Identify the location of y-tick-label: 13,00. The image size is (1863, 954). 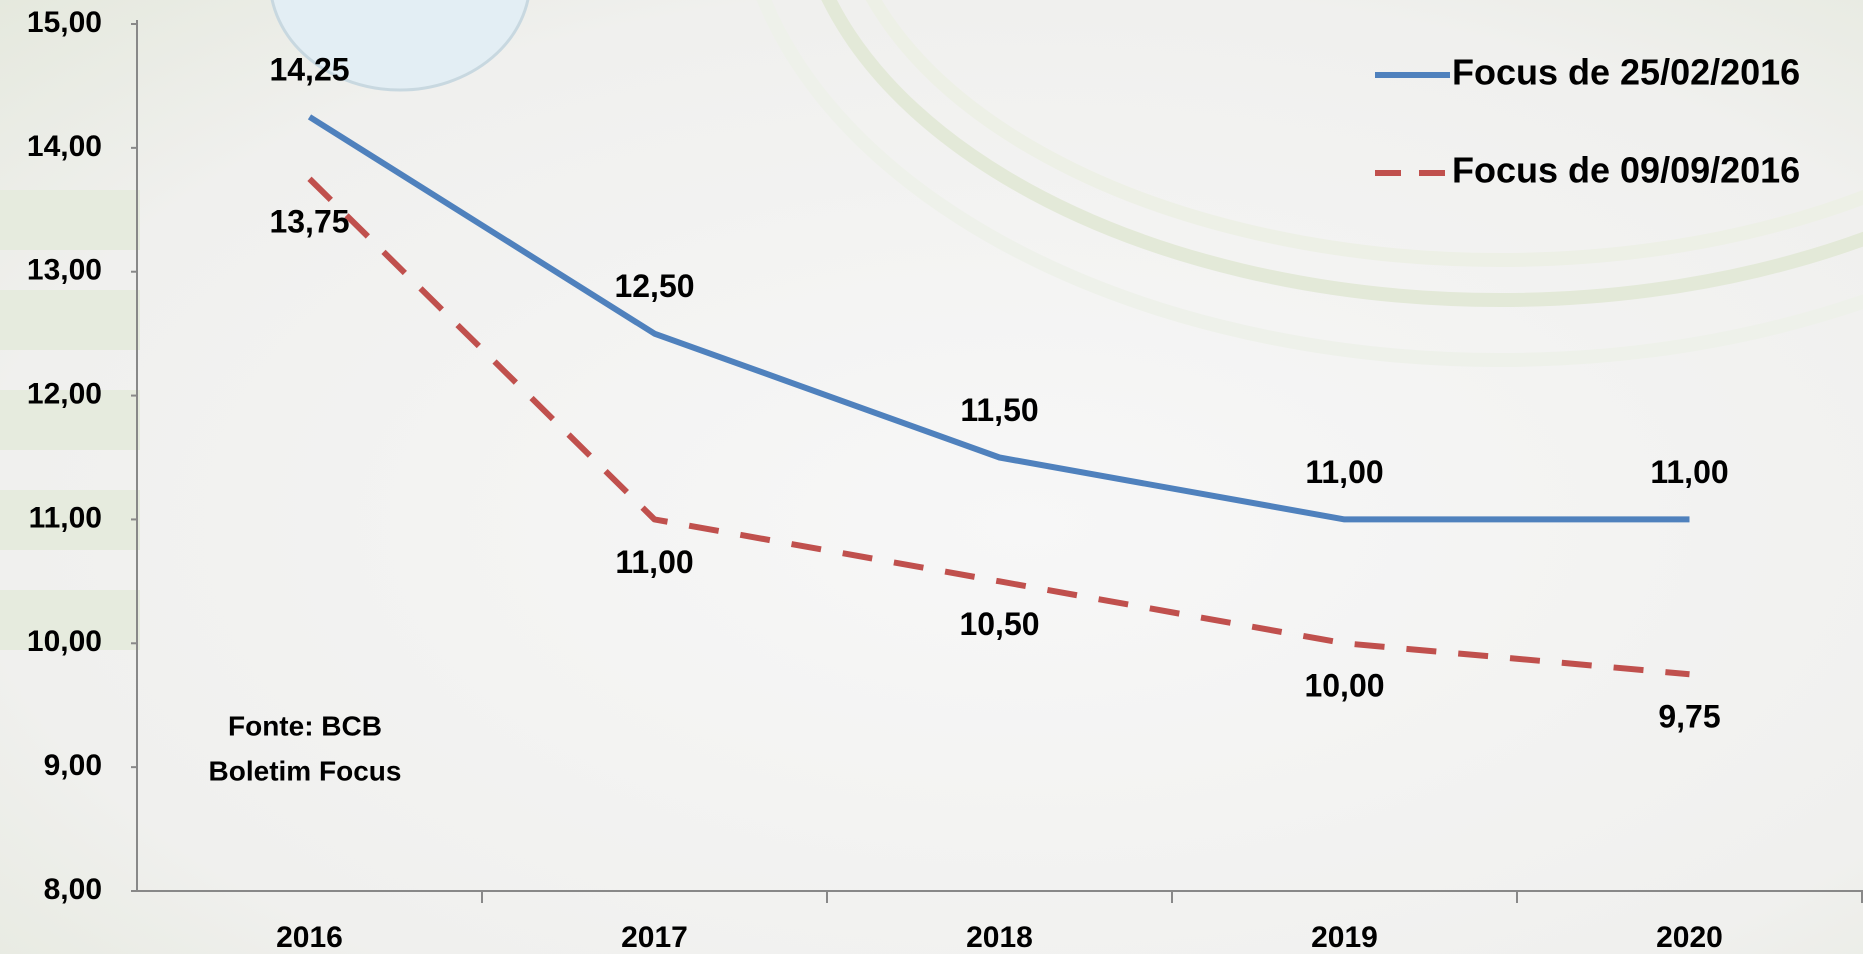
(64, 270).